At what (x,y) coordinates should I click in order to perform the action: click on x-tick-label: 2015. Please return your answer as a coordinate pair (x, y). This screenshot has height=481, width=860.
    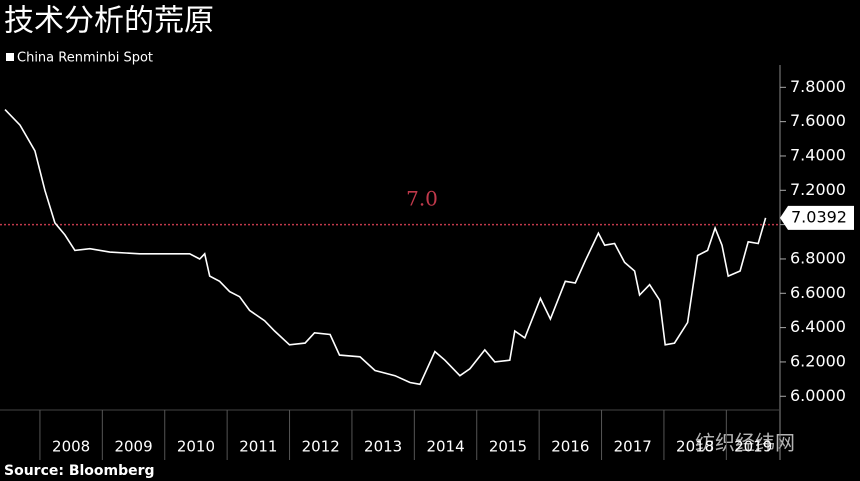
    Looking at the image, I should click on (508, 447).